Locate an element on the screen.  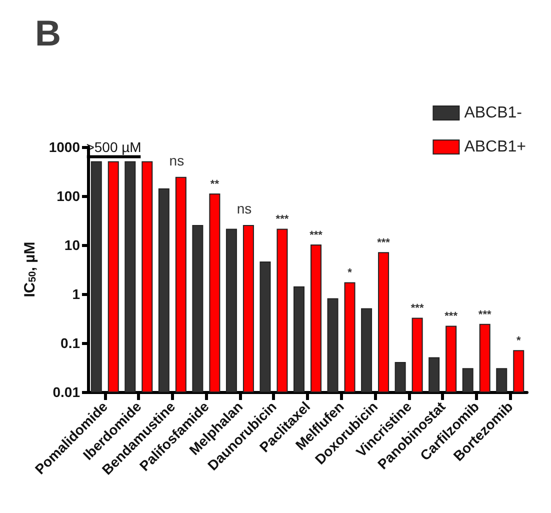
y-tick-label: 100 is located at coordinates (68, 196).